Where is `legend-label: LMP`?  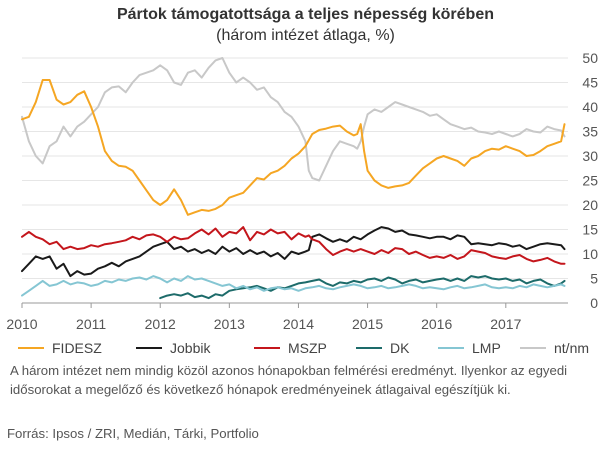
legend-label: LMP is located at coordinates (486, 348).